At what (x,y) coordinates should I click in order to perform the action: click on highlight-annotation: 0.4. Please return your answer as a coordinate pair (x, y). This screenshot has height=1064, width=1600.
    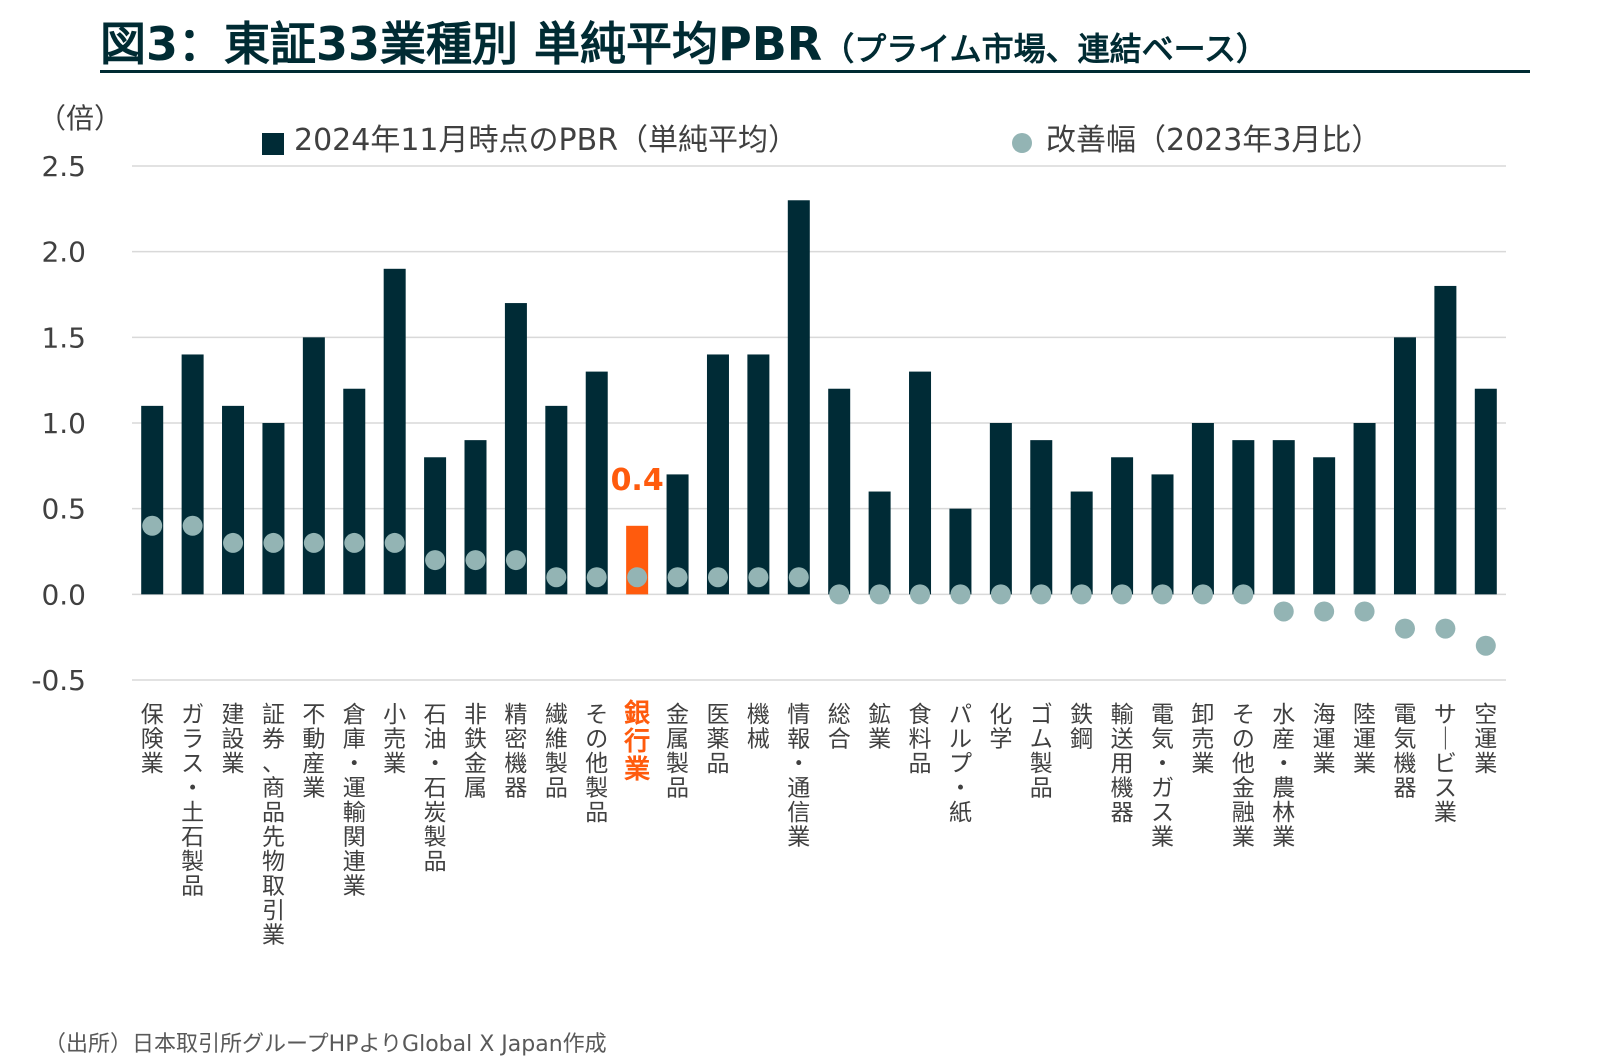
    Looking at the image, I should click on (637, 480).